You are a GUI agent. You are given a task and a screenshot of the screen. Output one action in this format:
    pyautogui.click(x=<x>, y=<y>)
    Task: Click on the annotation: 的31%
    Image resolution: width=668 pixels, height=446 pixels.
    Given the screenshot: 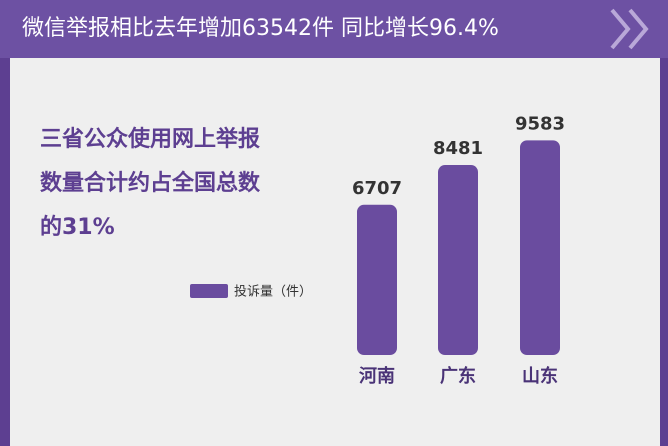 What is the action you would take?
    pyautogui.click(x=77, y=227)
    